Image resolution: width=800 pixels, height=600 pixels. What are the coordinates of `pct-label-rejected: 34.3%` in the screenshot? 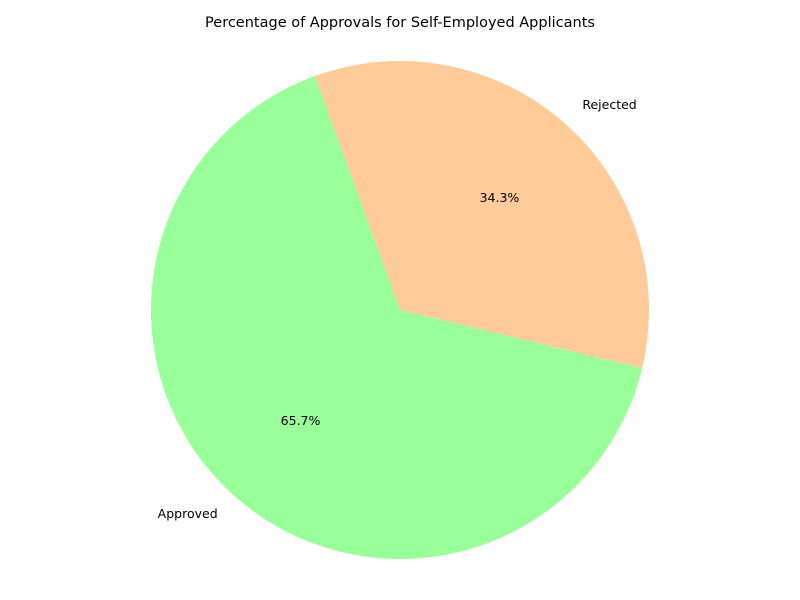 It's located at (500, 197).